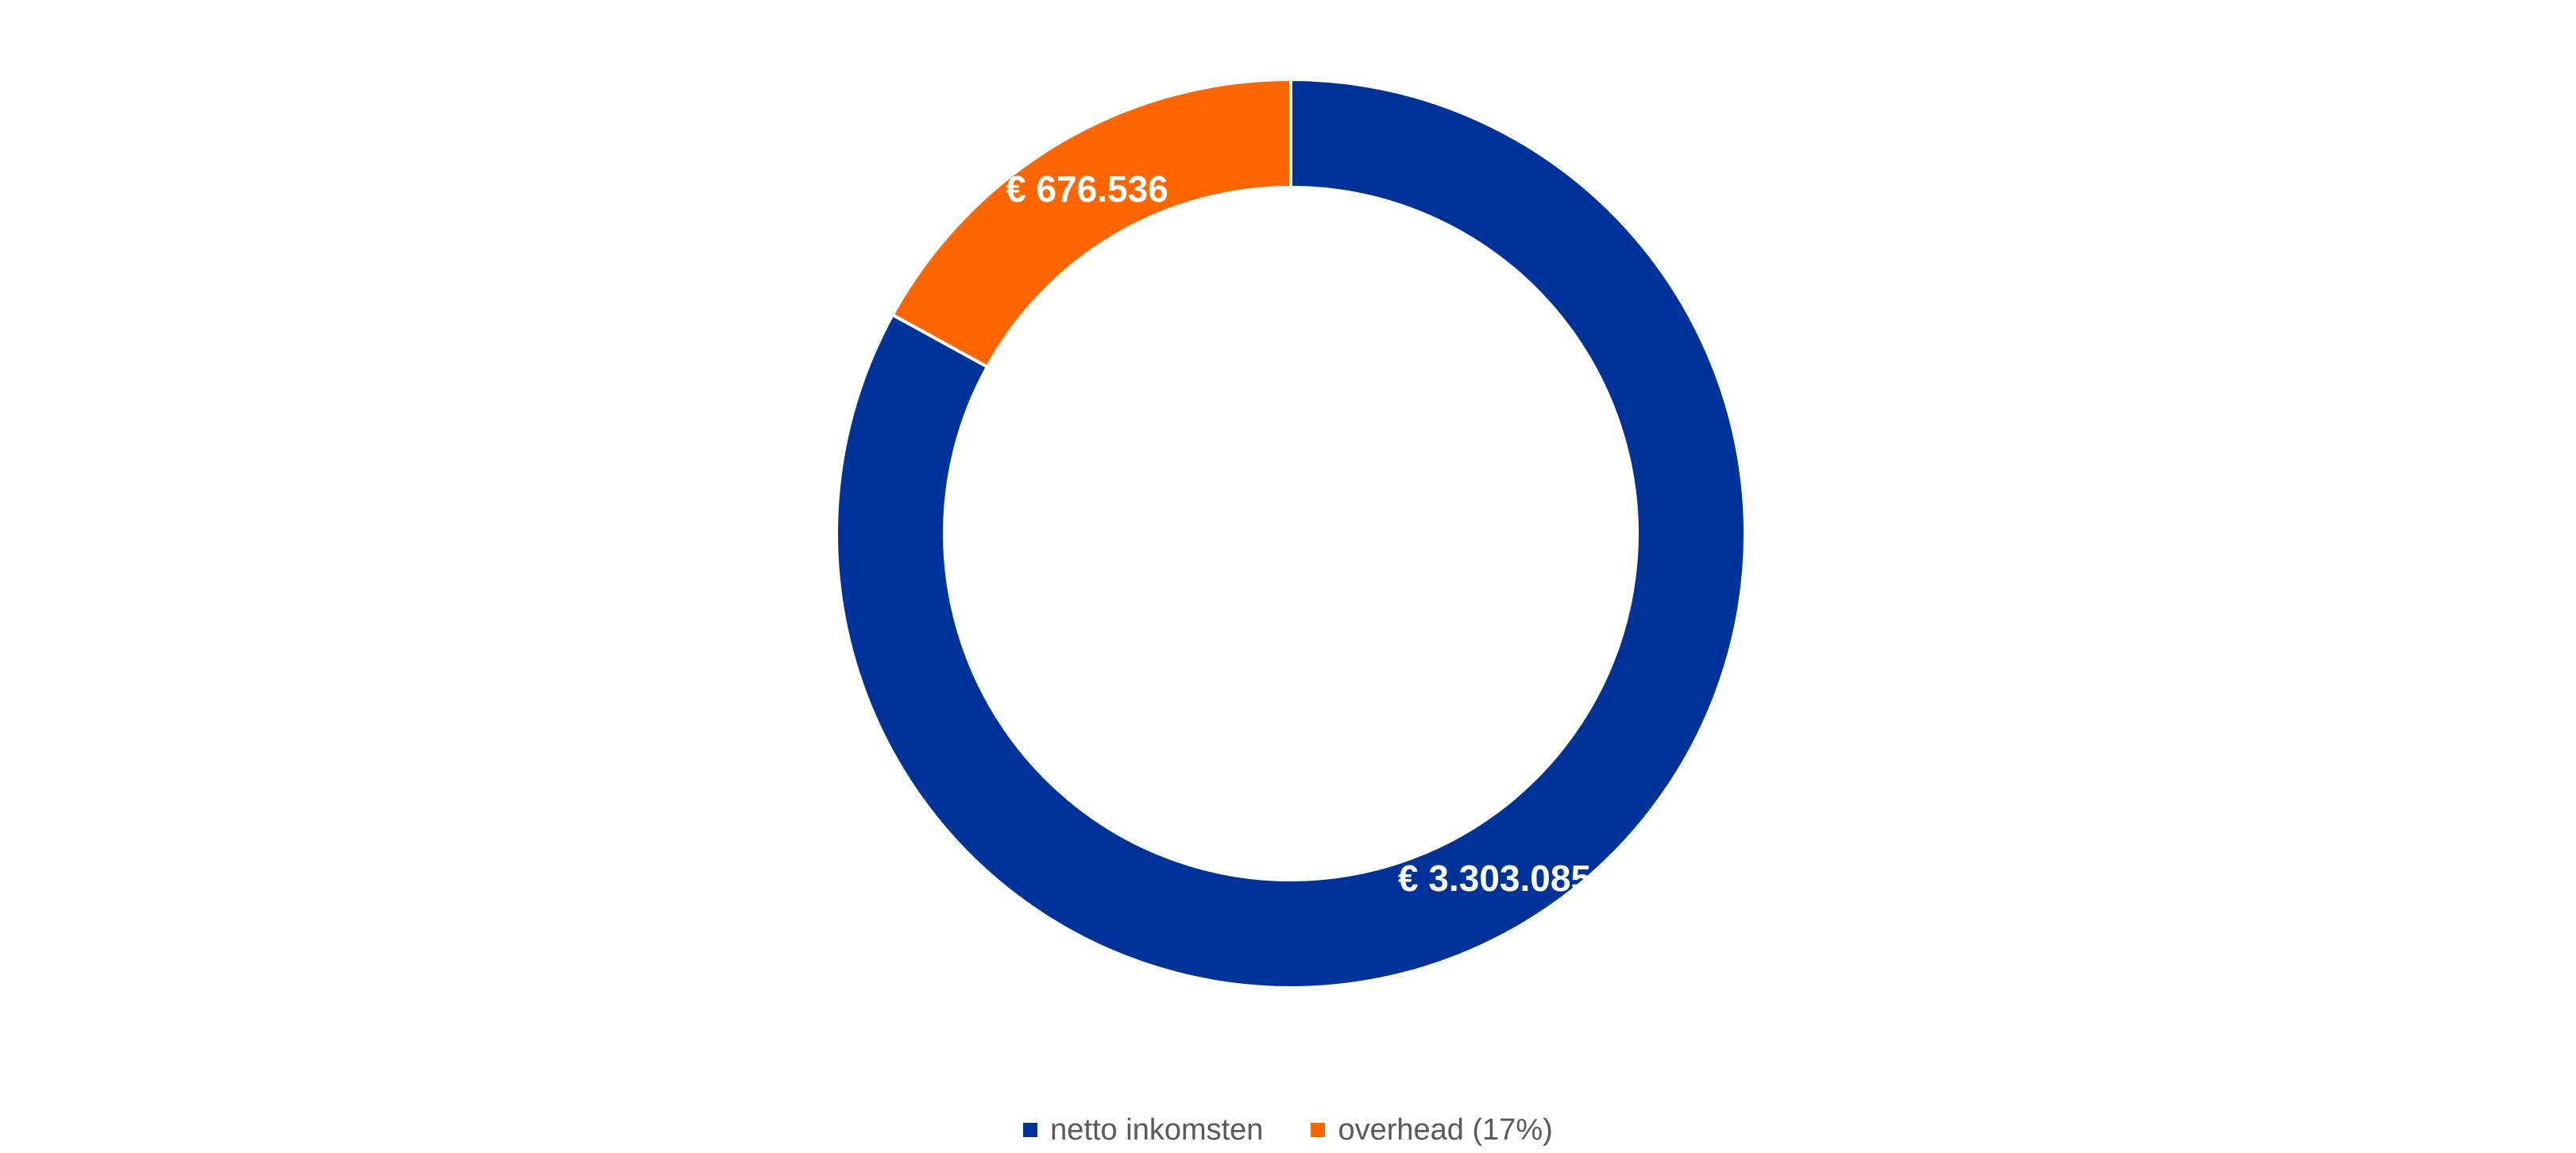 Image resolution: width=2576 pixels, height=1153 pixels. What do you see at coordinates (1494, 879) in the screenshot?
I see `data-label-netto-inkomsten: € 3.303.085` at bounding box center [1494, 879].